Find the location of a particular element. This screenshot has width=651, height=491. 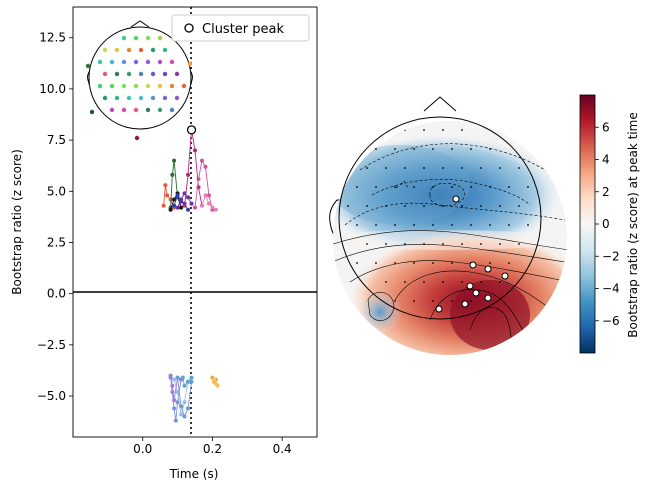

y-tick-label: 2.5 is located at coordinates (56, 242).